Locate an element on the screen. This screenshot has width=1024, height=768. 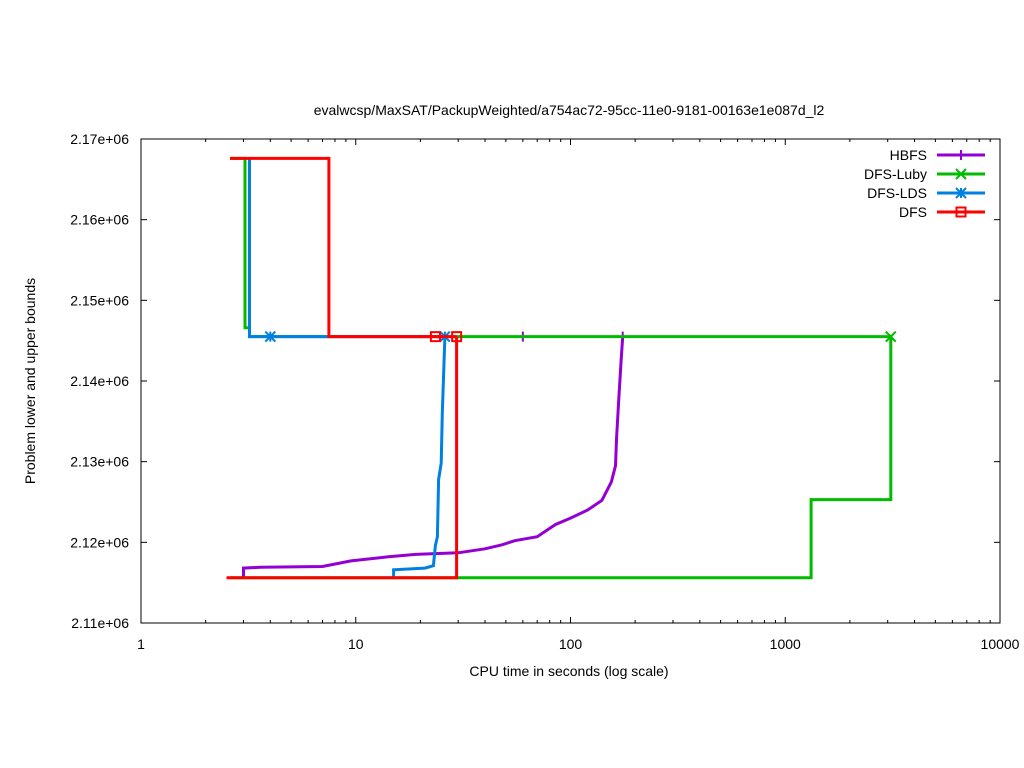
plus-marker is located at coordinates (961, 155).